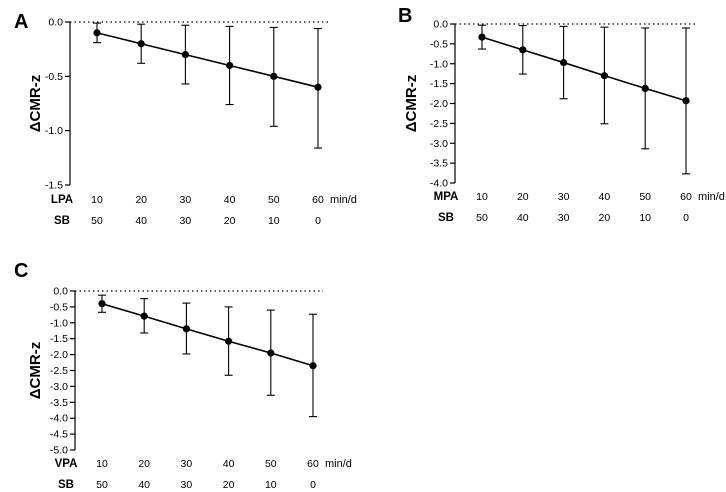 This screenshot has height=492, width=726. What do you see at coordinates (59, 451) in the screenshot?
I see `y-tick-label: -5.0` at bounding box center [59, 451].